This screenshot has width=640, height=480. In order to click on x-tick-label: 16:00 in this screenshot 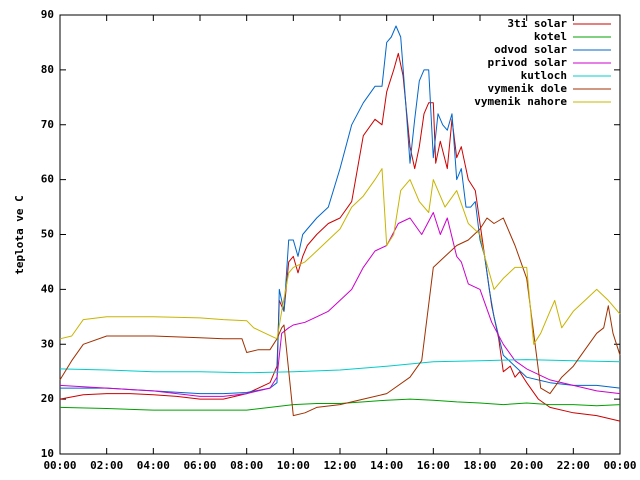, I will do `click(433, 465)`.